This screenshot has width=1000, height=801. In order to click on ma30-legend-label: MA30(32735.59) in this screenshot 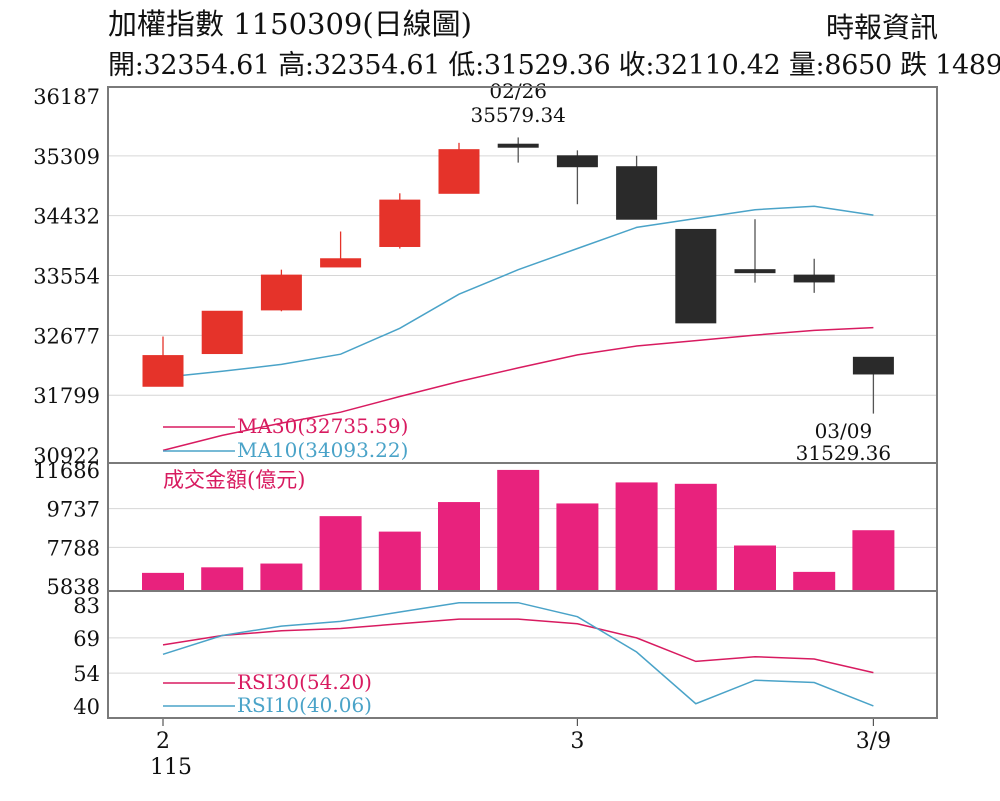, I will do `click(322, 426)`.